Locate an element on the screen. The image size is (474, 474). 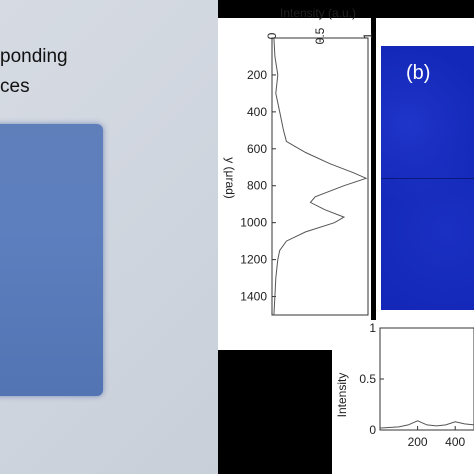
panel-label: (b) is located at coordinates (418, 73).